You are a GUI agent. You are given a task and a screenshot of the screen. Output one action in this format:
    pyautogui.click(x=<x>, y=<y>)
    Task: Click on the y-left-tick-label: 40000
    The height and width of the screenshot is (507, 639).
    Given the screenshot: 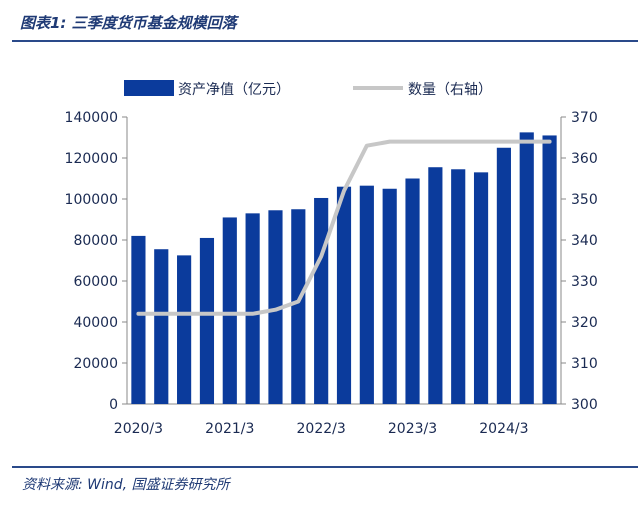 What is the action you would take?
    pyautogui.click(x=95, y=323)
    